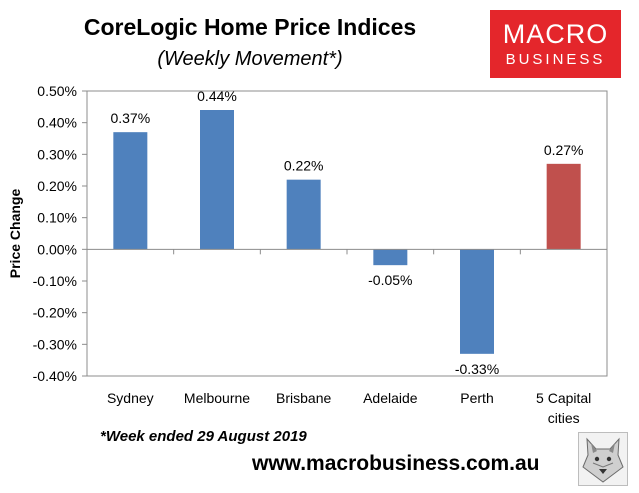 The image size is (639, 493). I want to click on website-url: www.macrobusiness.com.au, so click(396, 463).